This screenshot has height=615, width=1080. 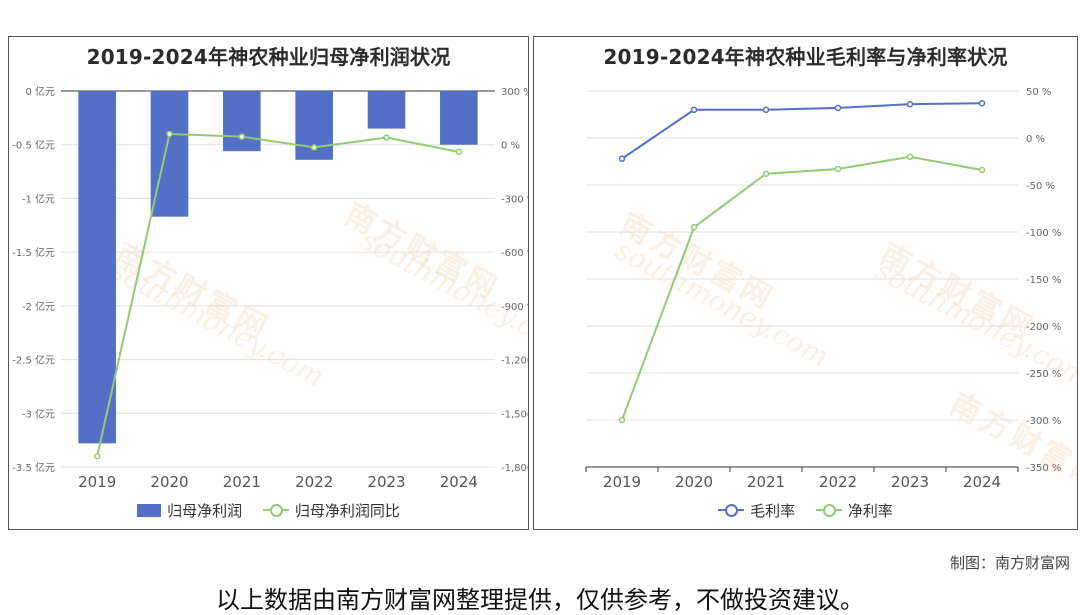 I want to click on y-tick-label: 50 %, so click(x=1038, y=92).